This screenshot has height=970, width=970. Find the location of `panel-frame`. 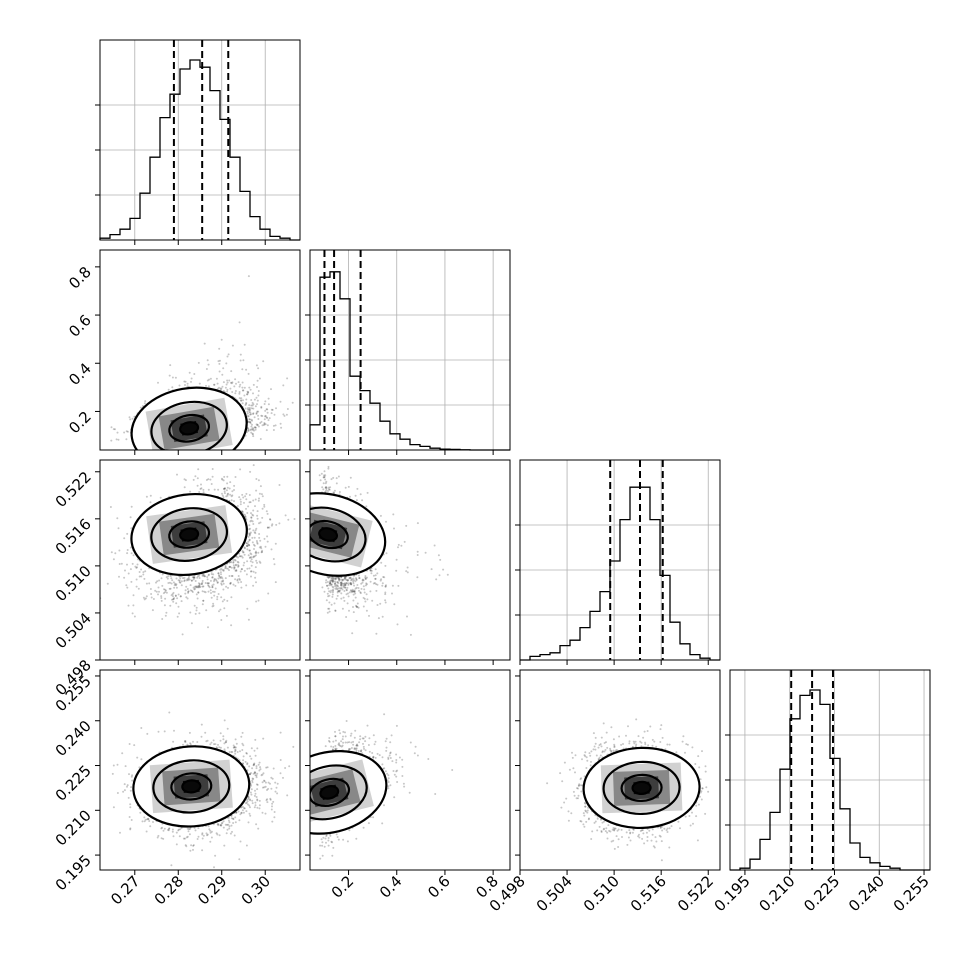

panel-frame is located at coordinates (620, 560).